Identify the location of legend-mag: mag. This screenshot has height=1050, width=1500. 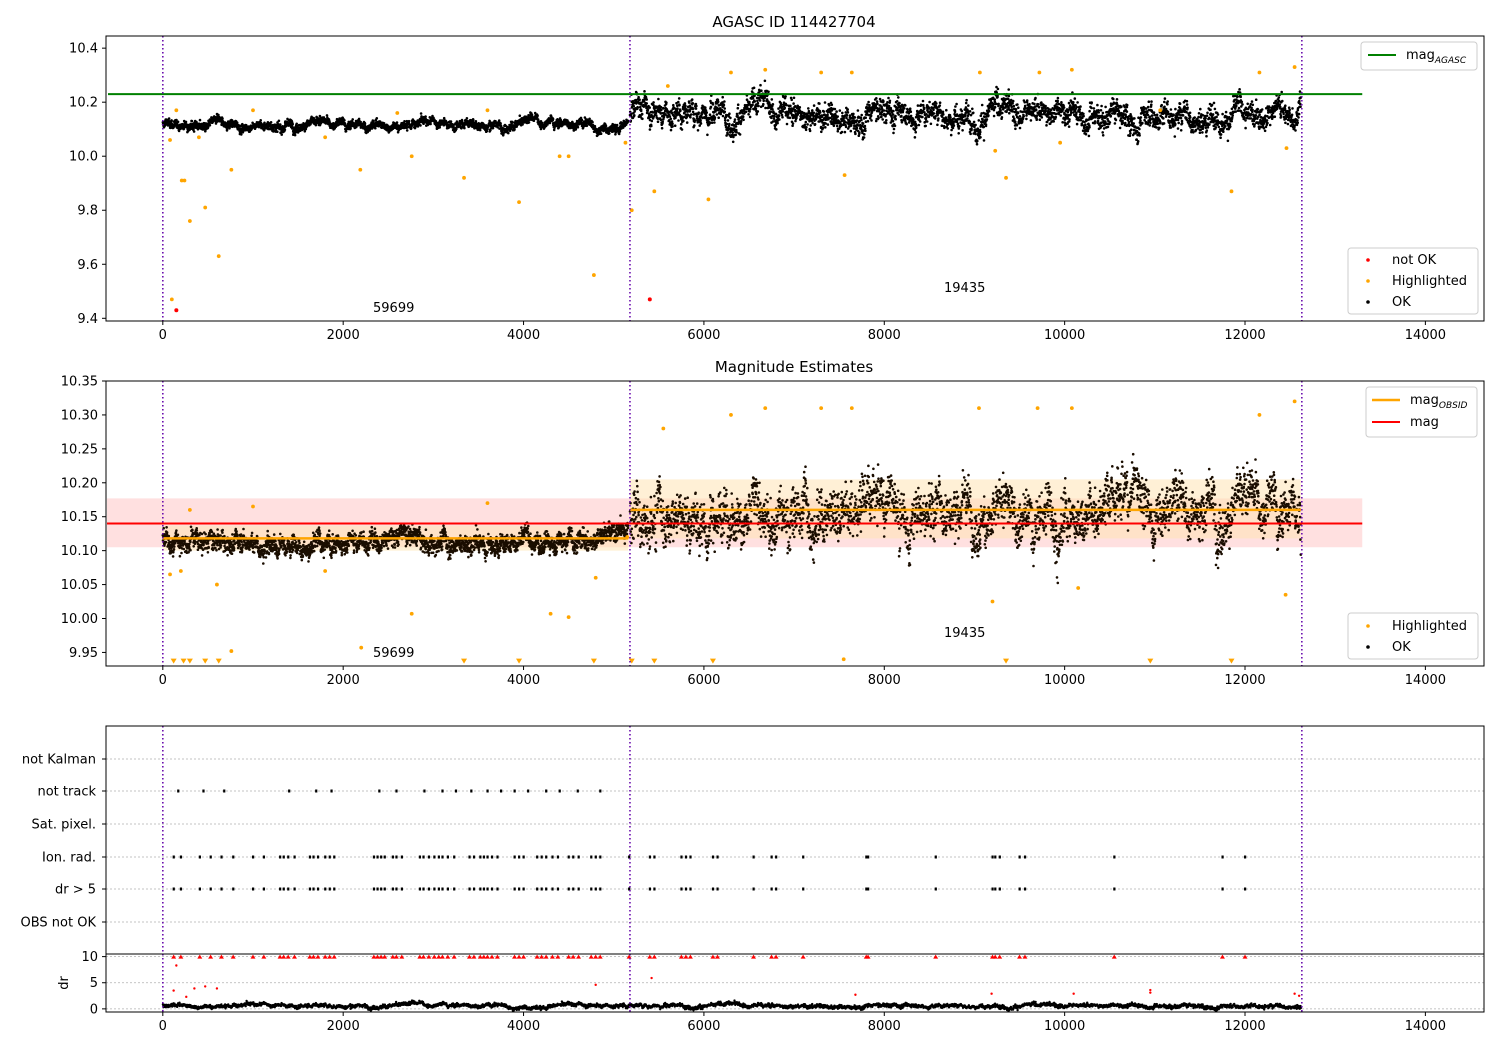
(1424, 422).